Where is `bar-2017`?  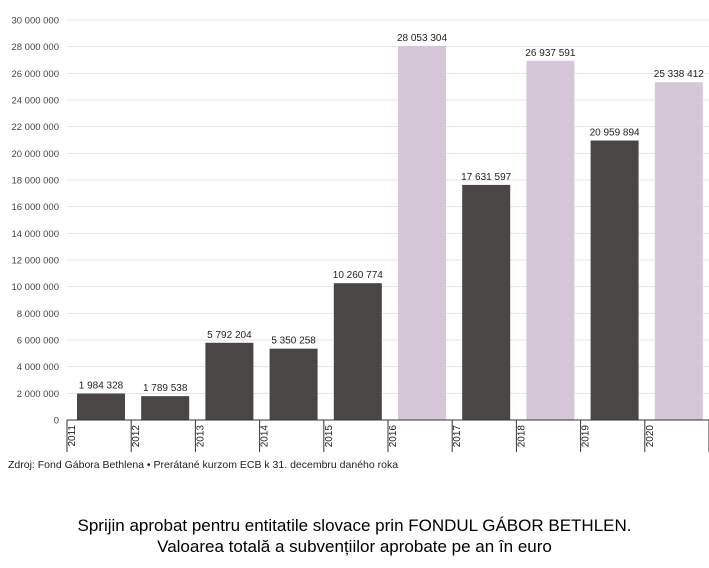
bar-2017 is located at coordinates (486, 302).